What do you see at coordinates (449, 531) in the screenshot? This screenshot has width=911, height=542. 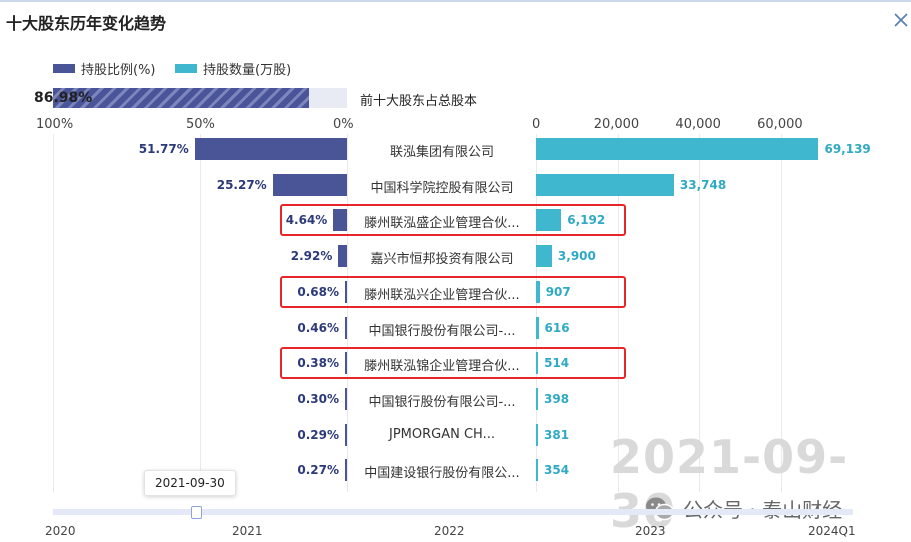 I see `timeline-year-label: 2022` at bounding box center [449, 531].